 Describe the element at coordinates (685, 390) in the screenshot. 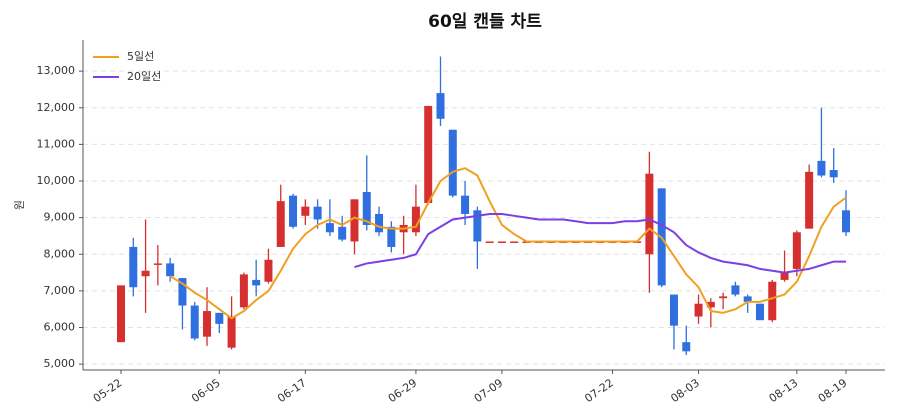

I see `x-tick-label: 08-03` at that location.